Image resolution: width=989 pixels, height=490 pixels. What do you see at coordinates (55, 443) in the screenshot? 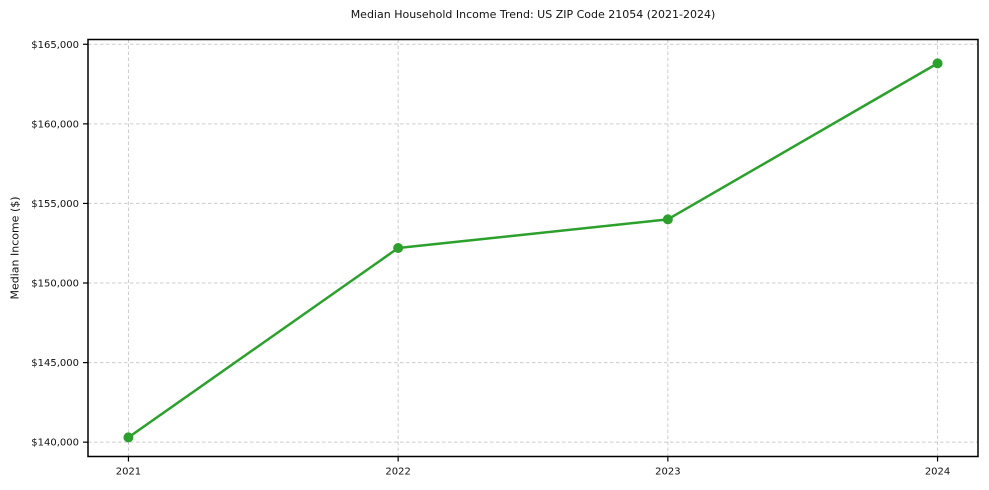
I see `y-tick-label: $140,000` at bounding box center [55, 443].